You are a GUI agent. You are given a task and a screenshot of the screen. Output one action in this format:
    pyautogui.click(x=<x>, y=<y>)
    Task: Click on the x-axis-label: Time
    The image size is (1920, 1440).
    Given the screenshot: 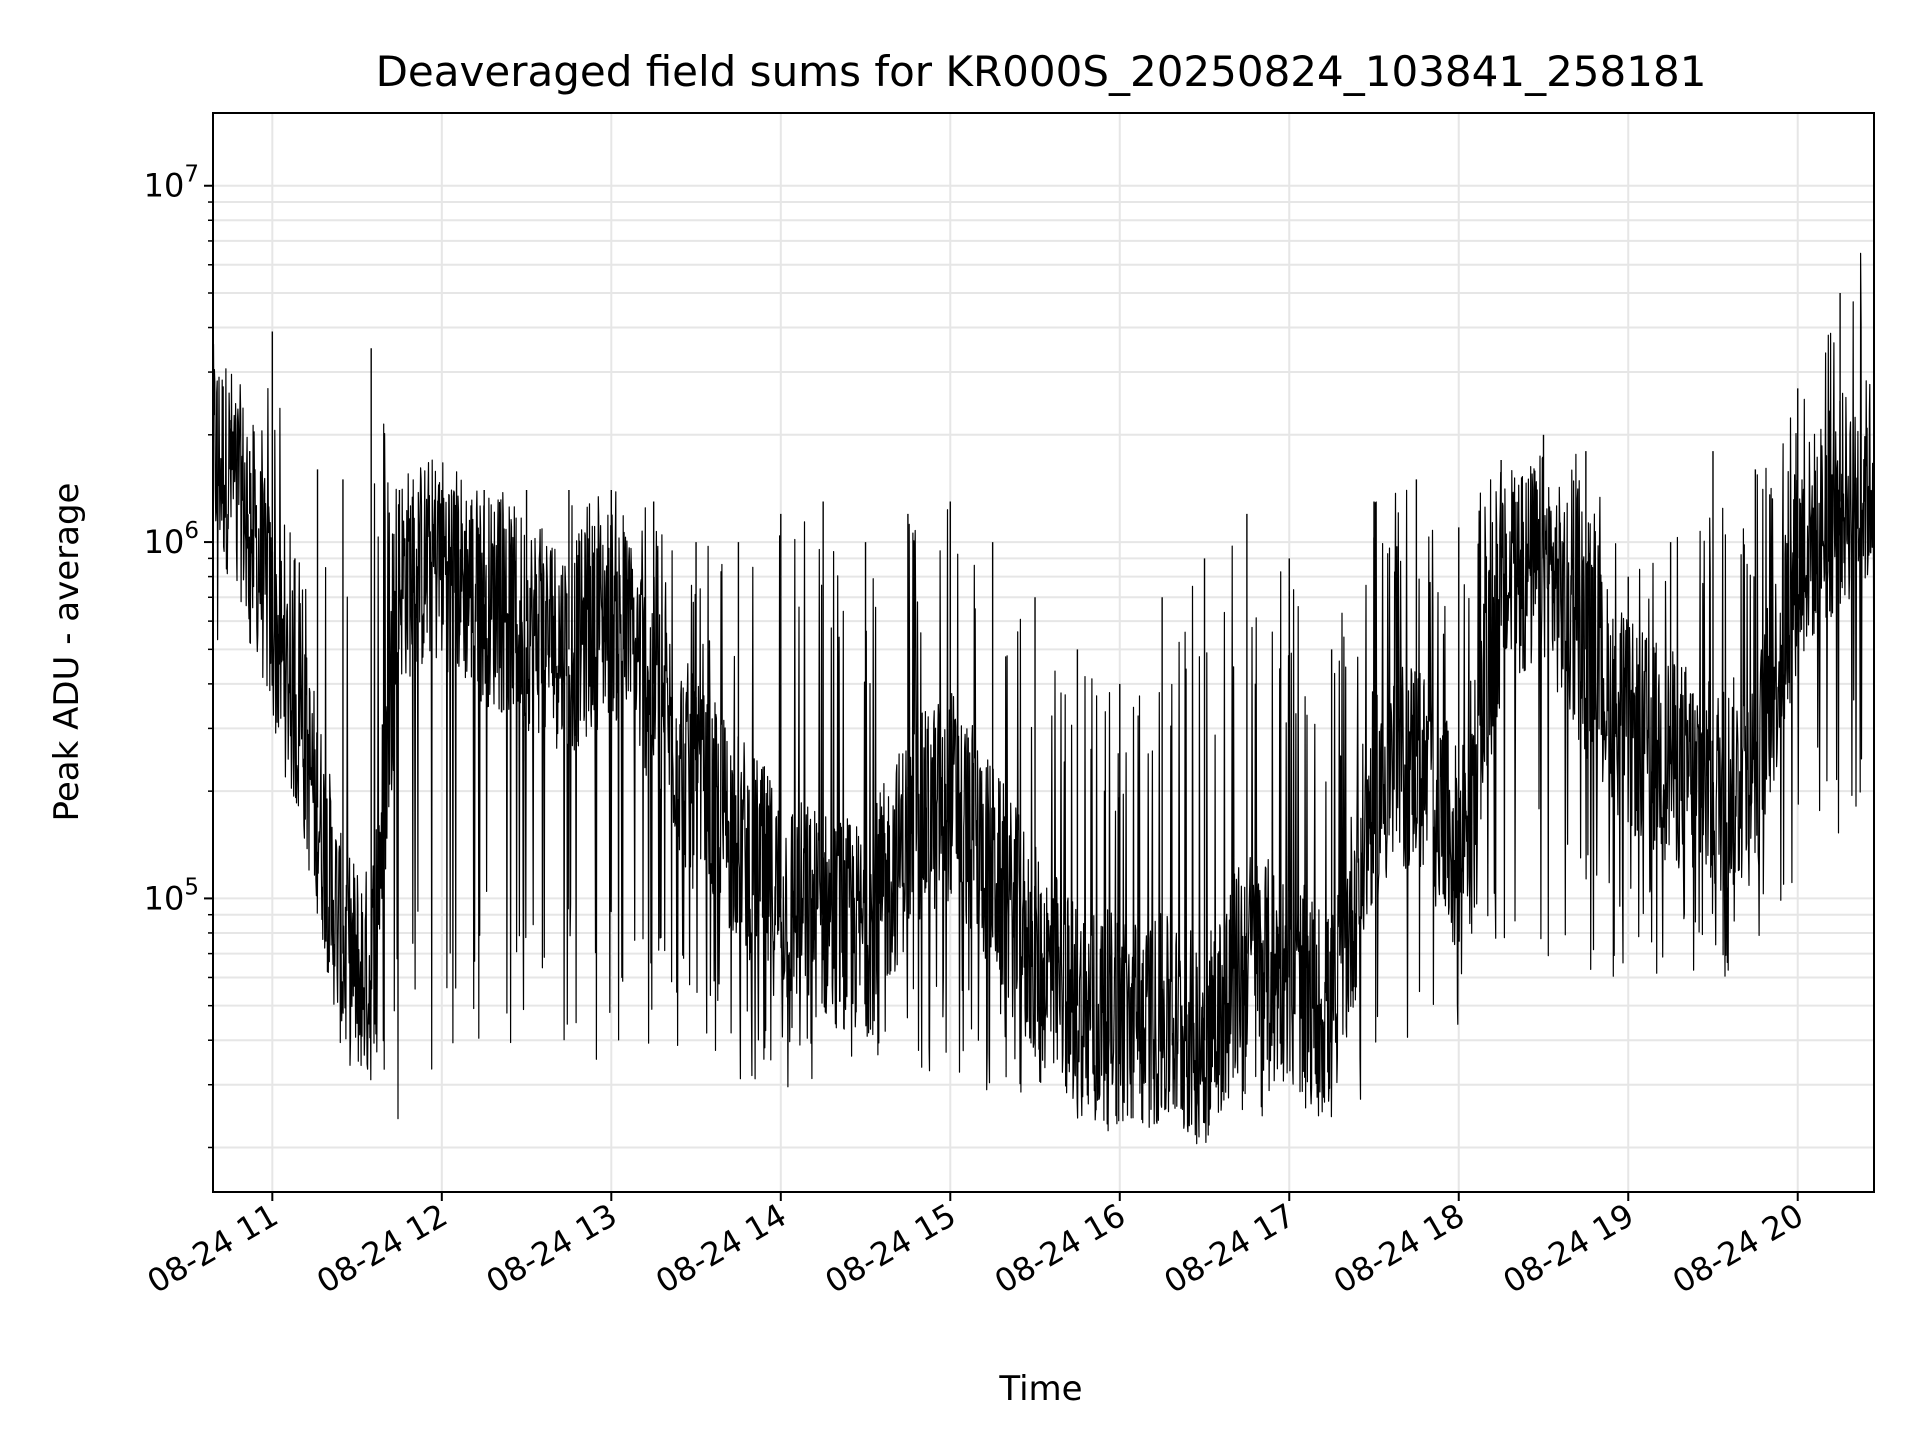 What is the action you would take?
    pyautogui.click(x=1040, y=1389)
    